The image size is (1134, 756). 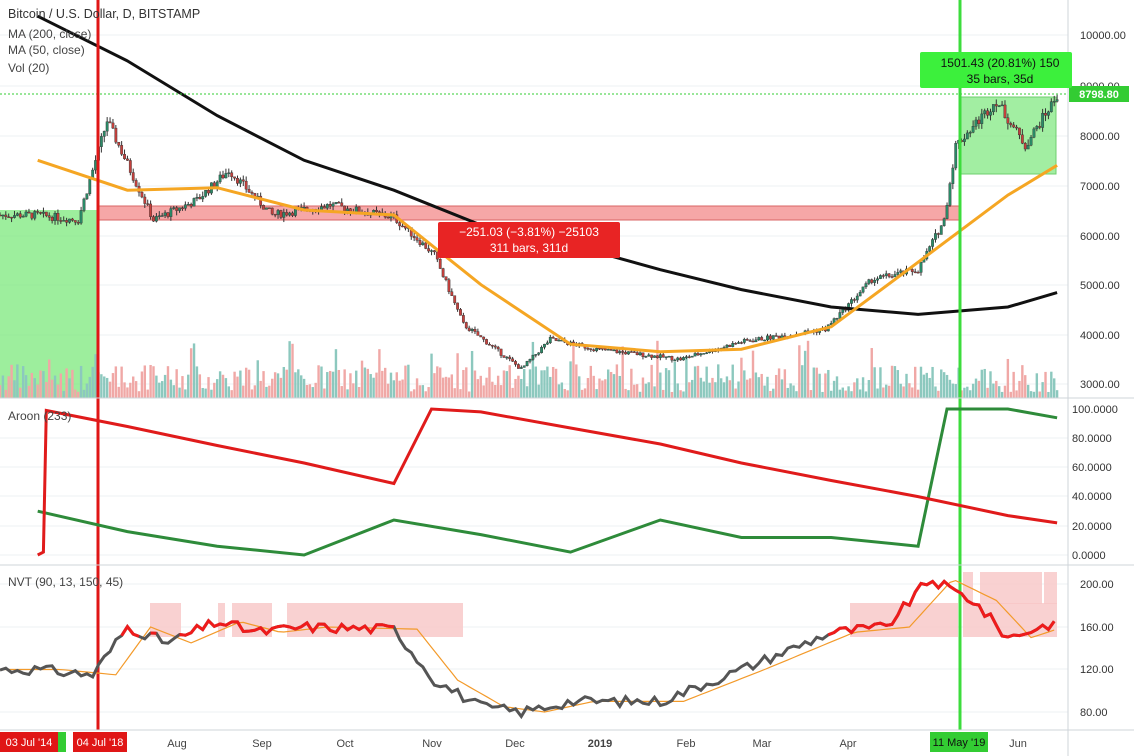 What do you see at coordinates (49, 34) in the screenshot?
I see `legend-ma200: MA (200, close)` at bounding box center [49, 34].